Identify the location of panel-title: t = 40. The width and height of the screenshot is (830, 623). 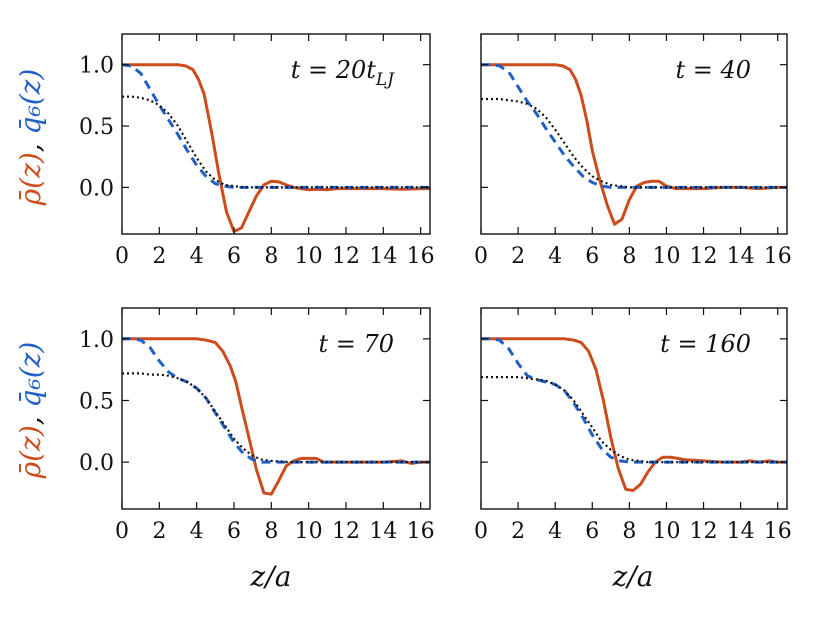
(713, 70).